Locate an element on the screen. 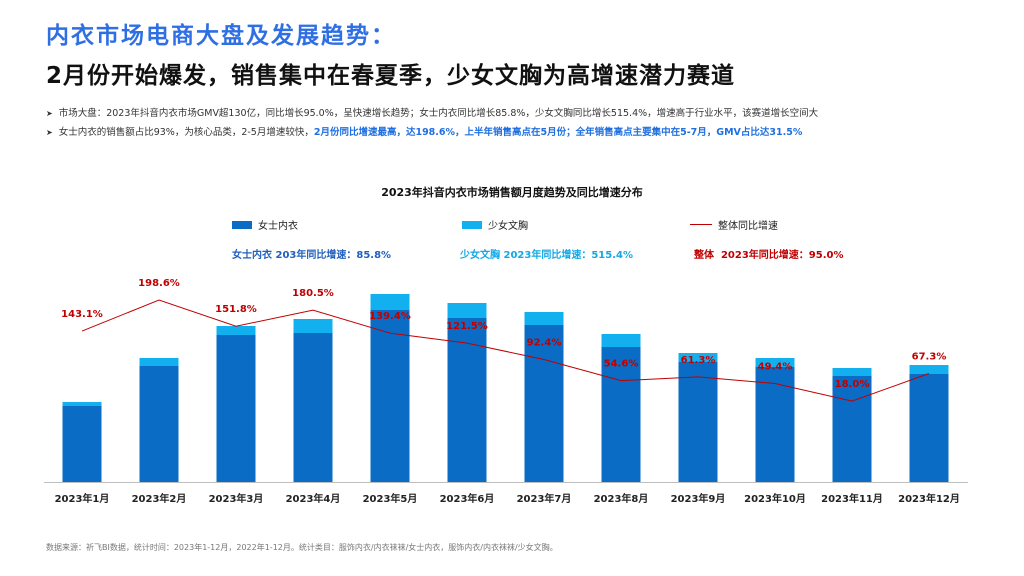 The image size is (1024, 576). legend-line: 整体同比增速 is located at coordinates (734, 224).